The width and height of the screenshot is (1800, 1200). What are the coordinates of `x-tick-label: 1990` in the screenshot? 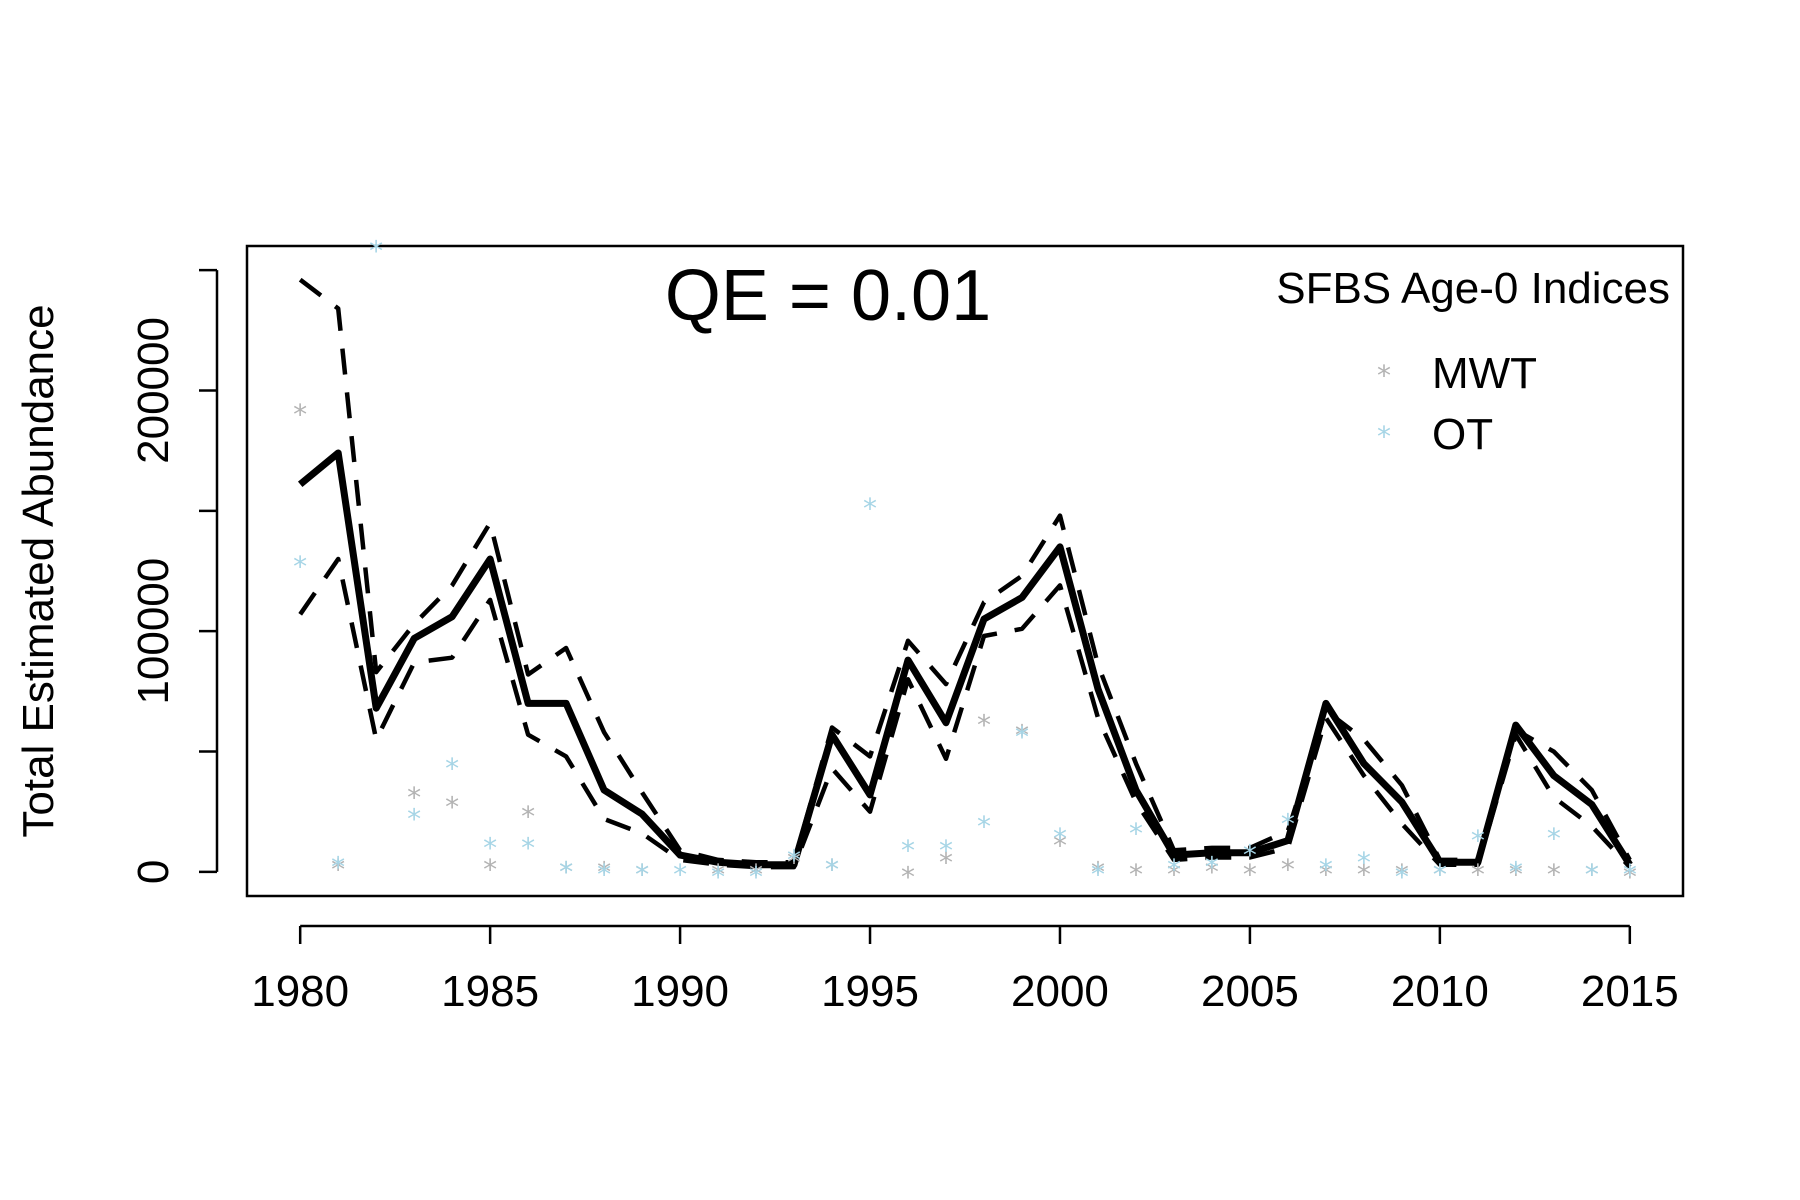 It's located at (680, 991).